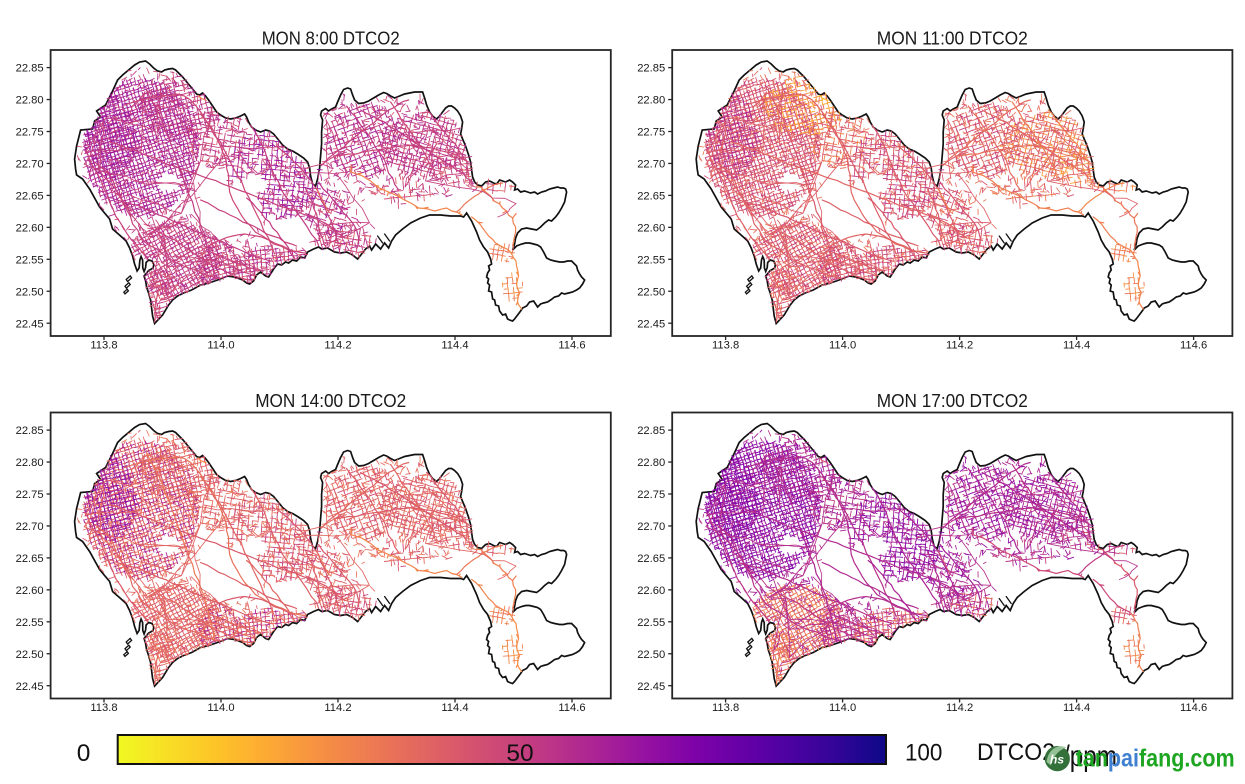 This screenshot has height=784, width=1245. I want to click on svg-text: 100, so click(924, 753).